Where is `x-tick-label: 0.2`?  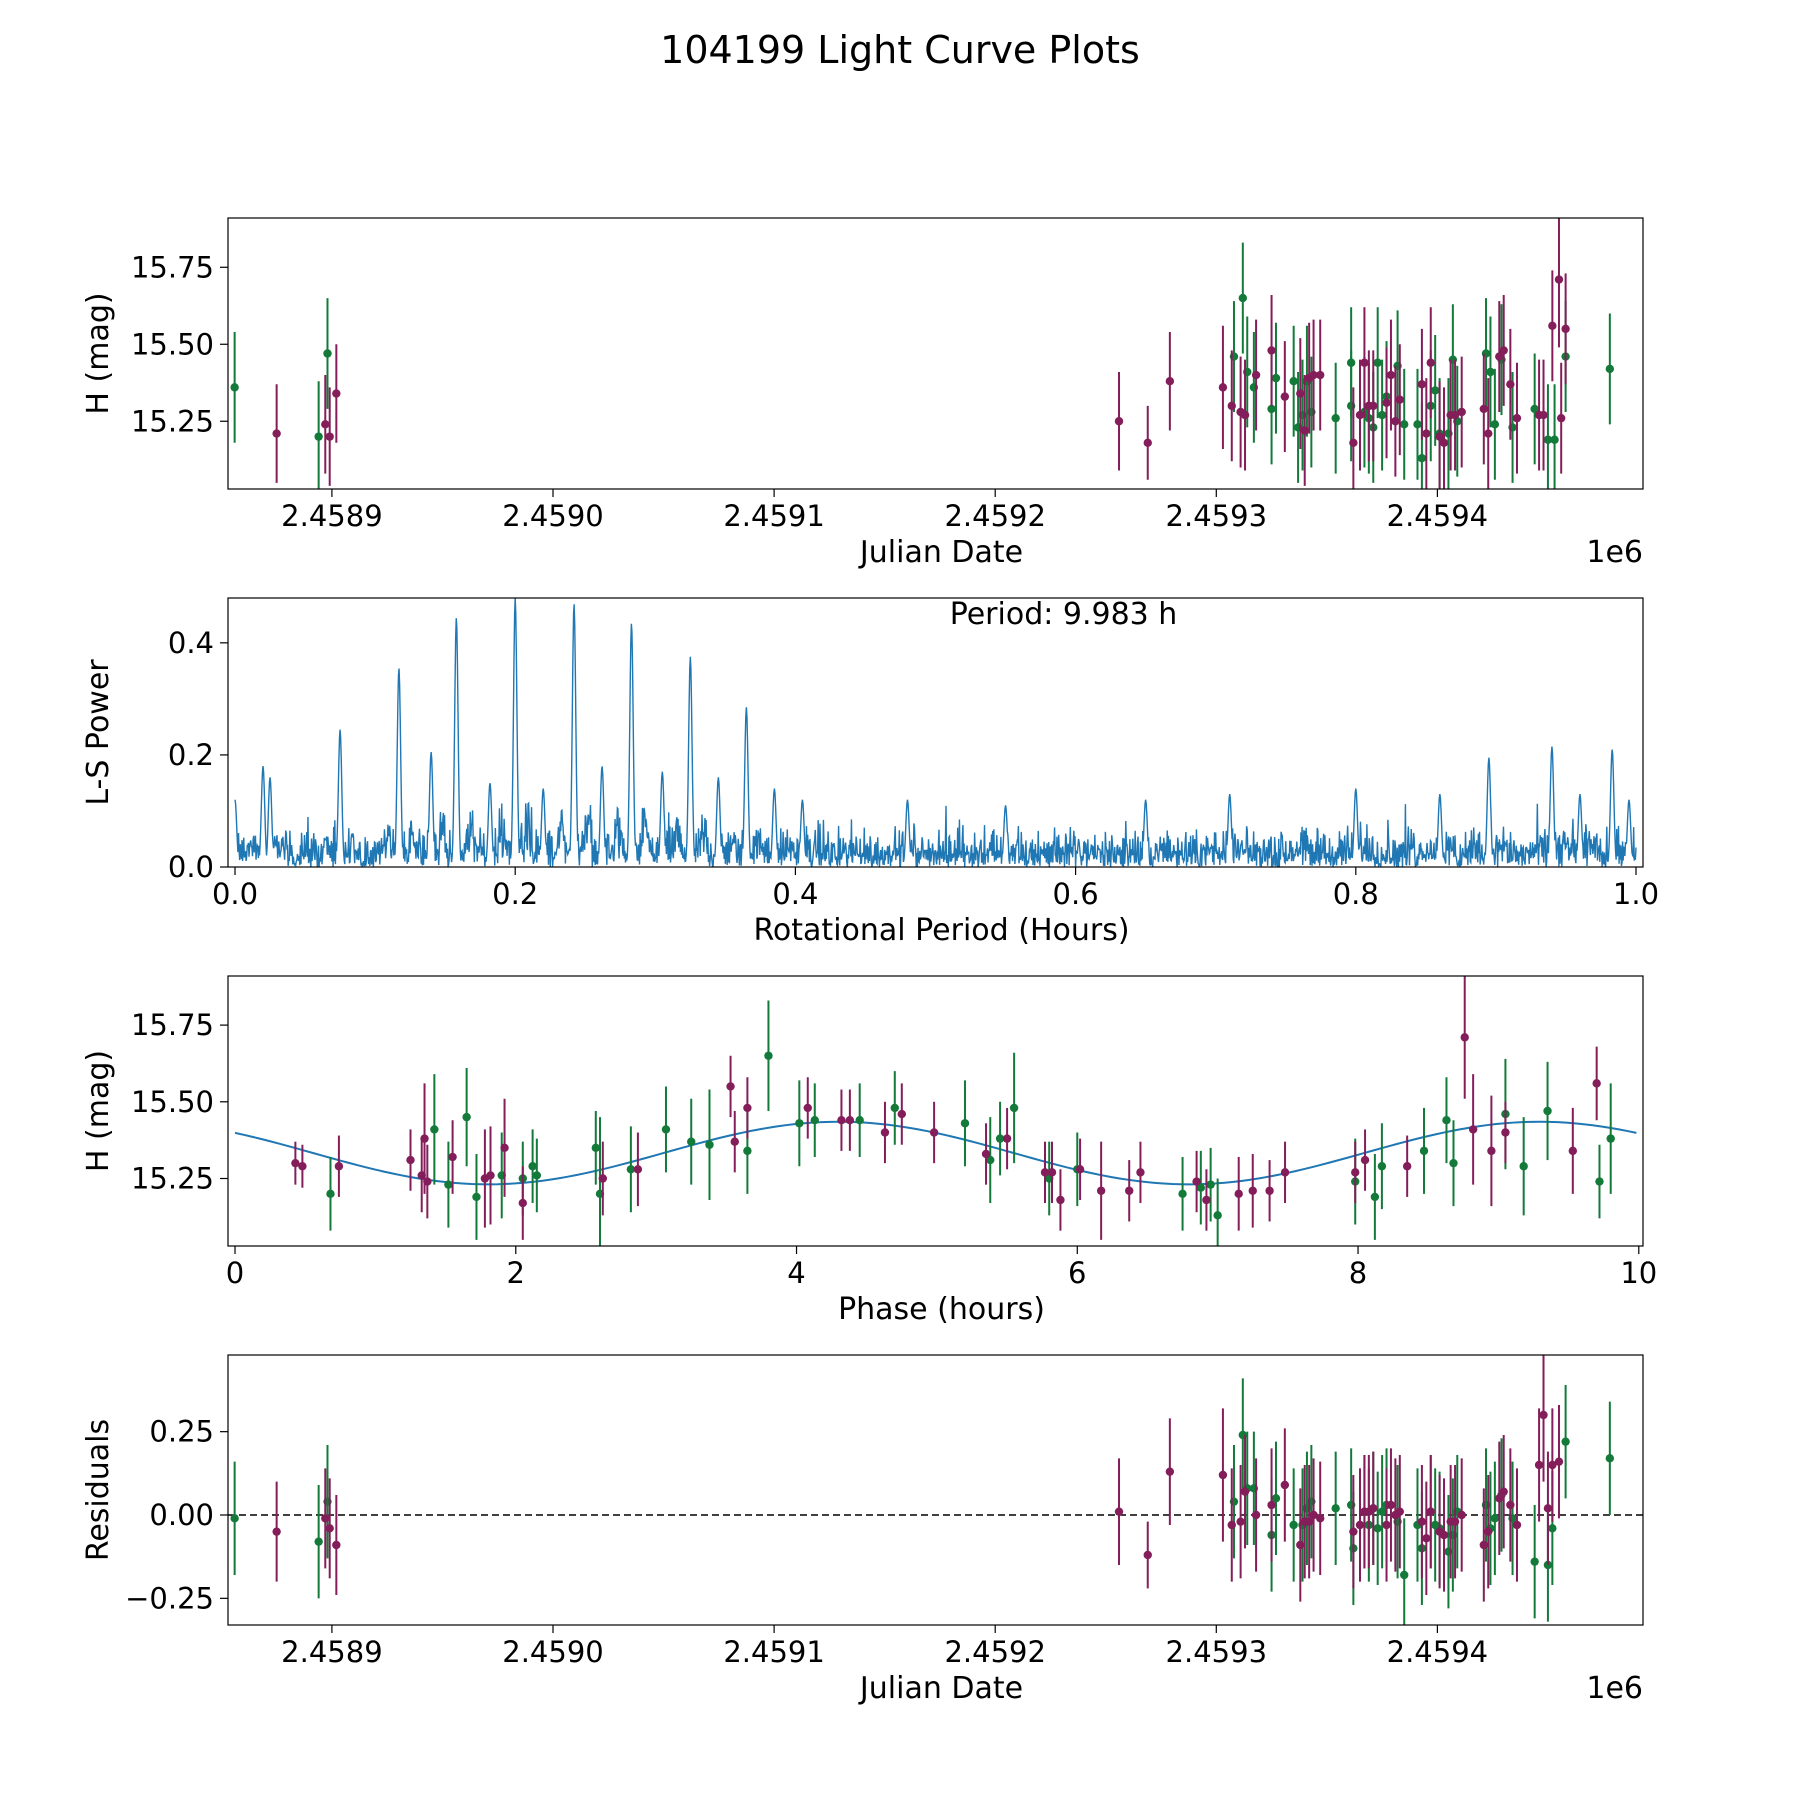 x-tick-label: 0.2 is located at coordinates (515, 894).